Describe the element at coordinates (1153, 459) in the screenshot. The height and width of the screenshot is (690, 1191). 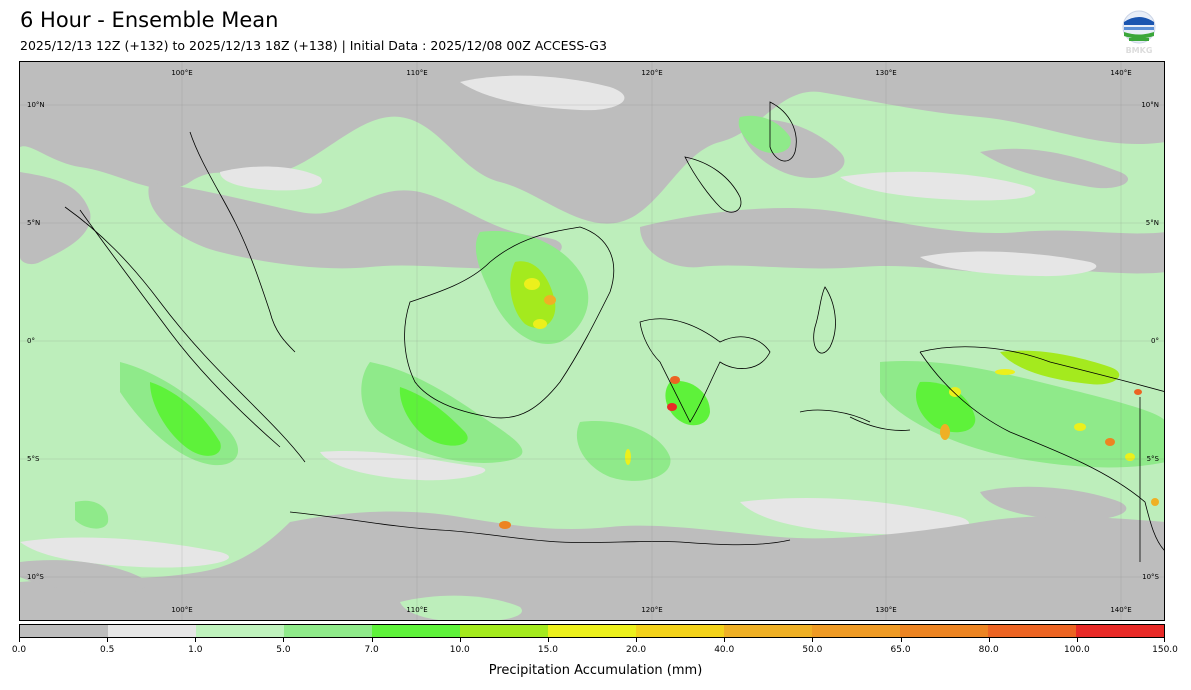
I see `lat-label-right-5s: 5°S` at that location.